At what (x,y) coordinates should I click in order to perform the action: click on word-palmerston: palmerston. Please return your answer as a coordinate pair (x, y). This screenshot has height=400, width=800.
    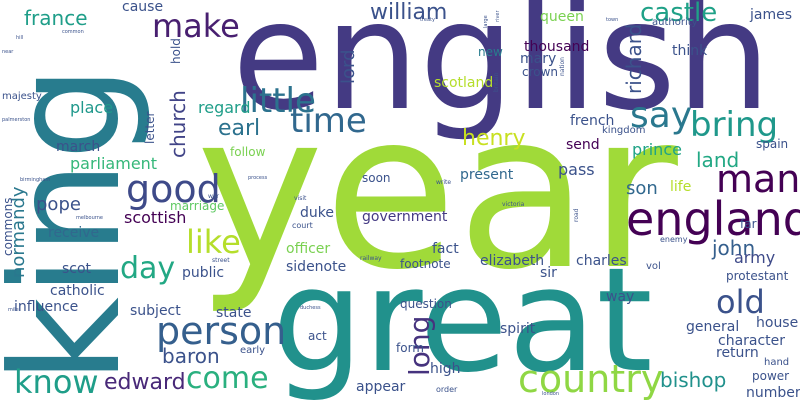
    Looking at the image, I should click on (16, 120).